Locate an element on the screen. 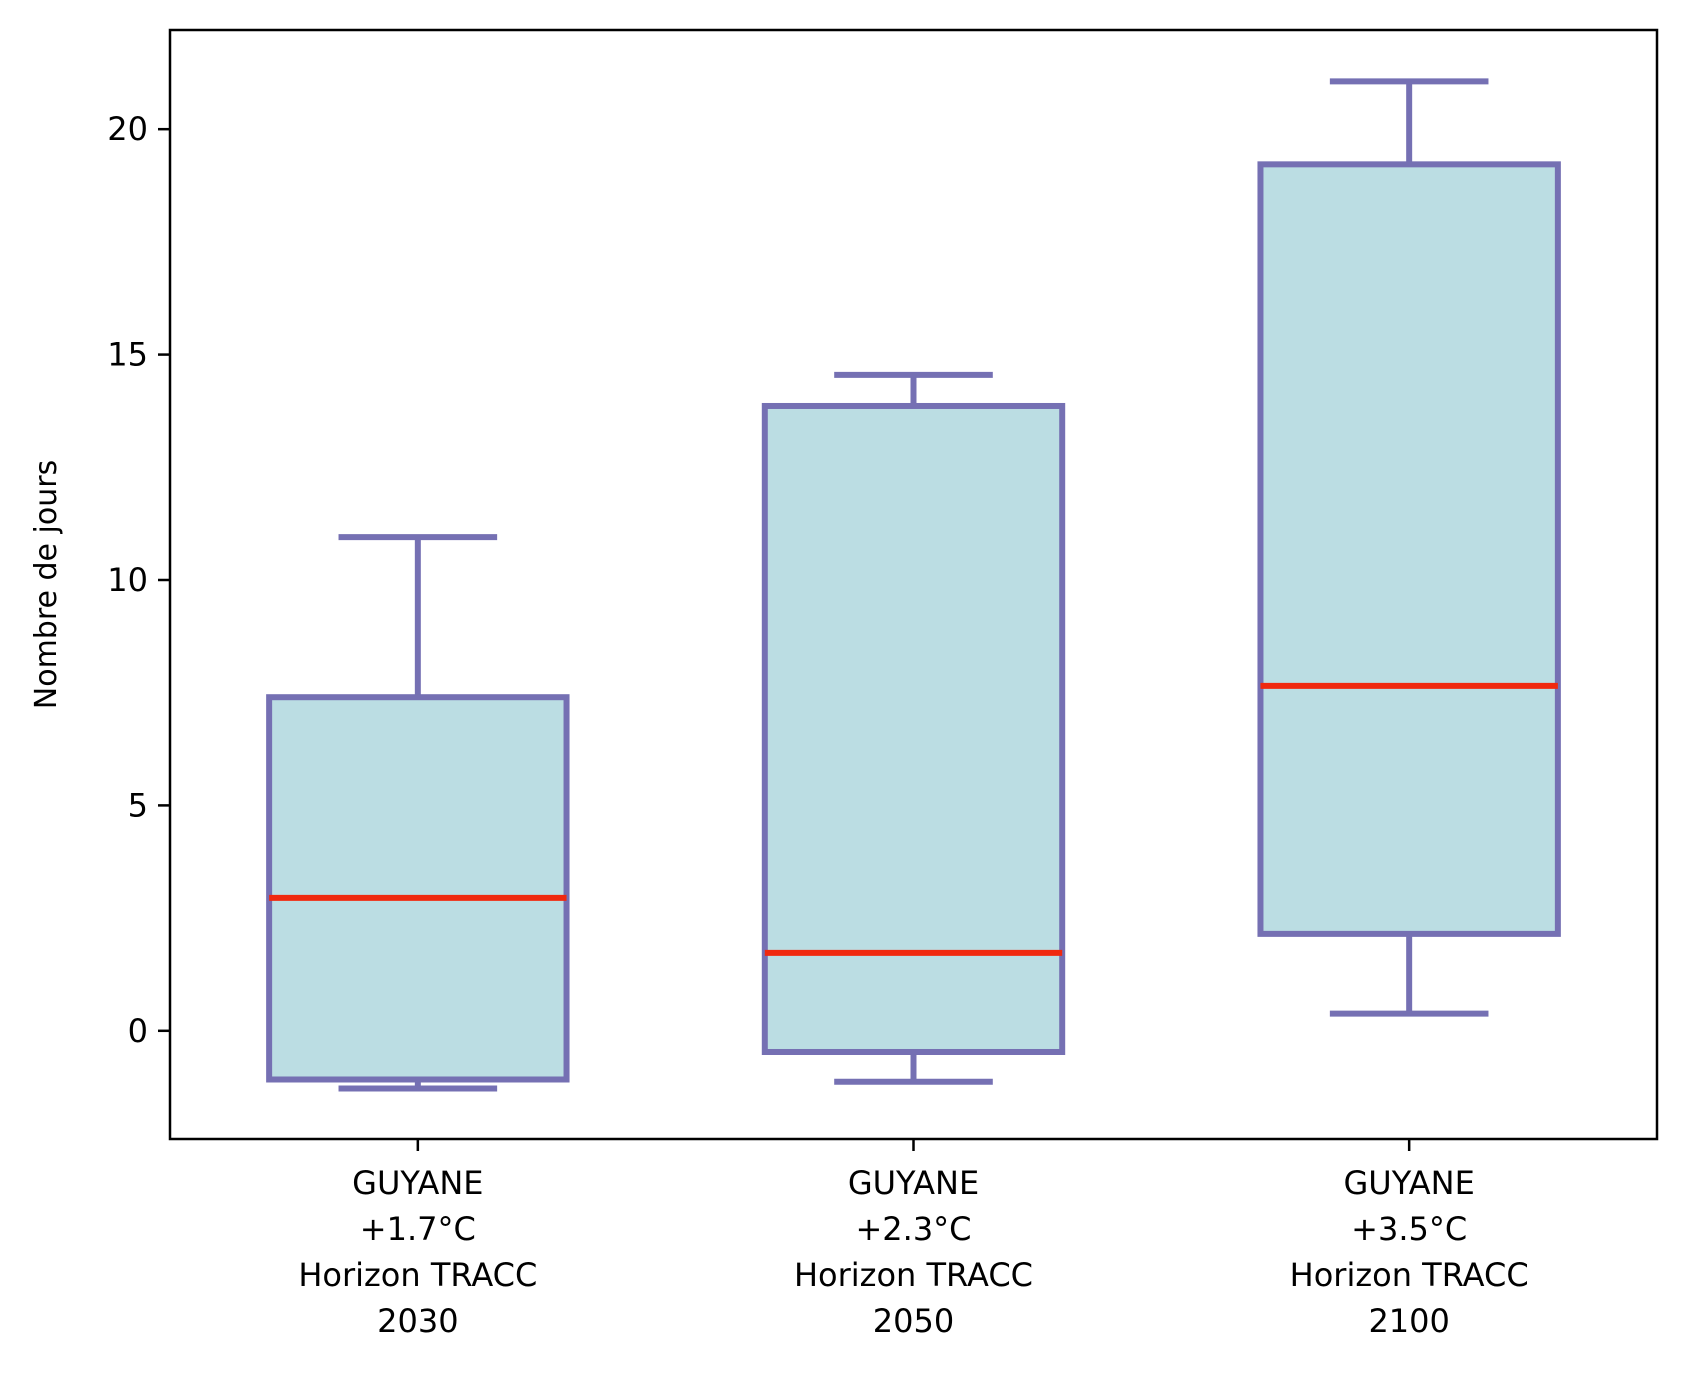 The width and height of the screenshot is (1686, 1376). x-tick-label: GUYANE +2.3°C Horizon TRACC 2050 is located at coordinates (913, 1252).